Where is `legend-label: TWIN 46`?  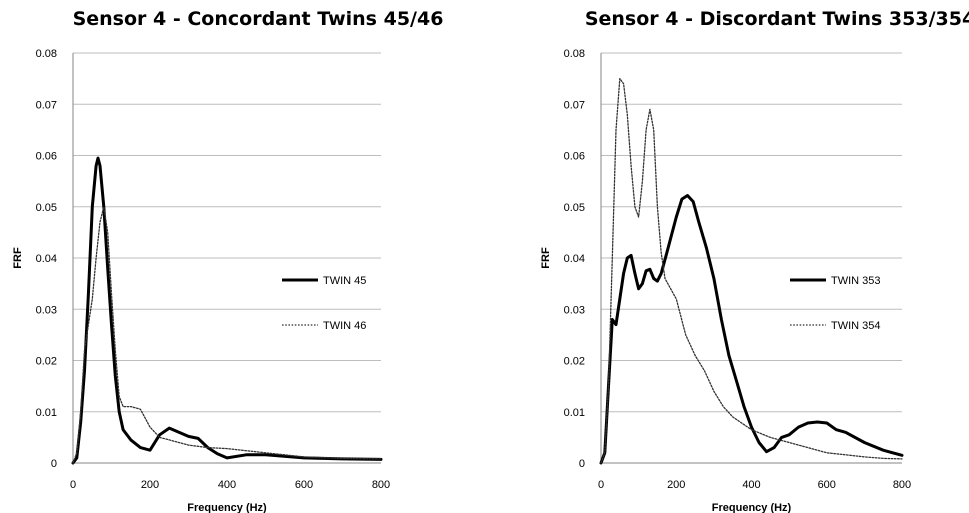
legend-label: TWIN 46 is located at coordinates (344, 326).